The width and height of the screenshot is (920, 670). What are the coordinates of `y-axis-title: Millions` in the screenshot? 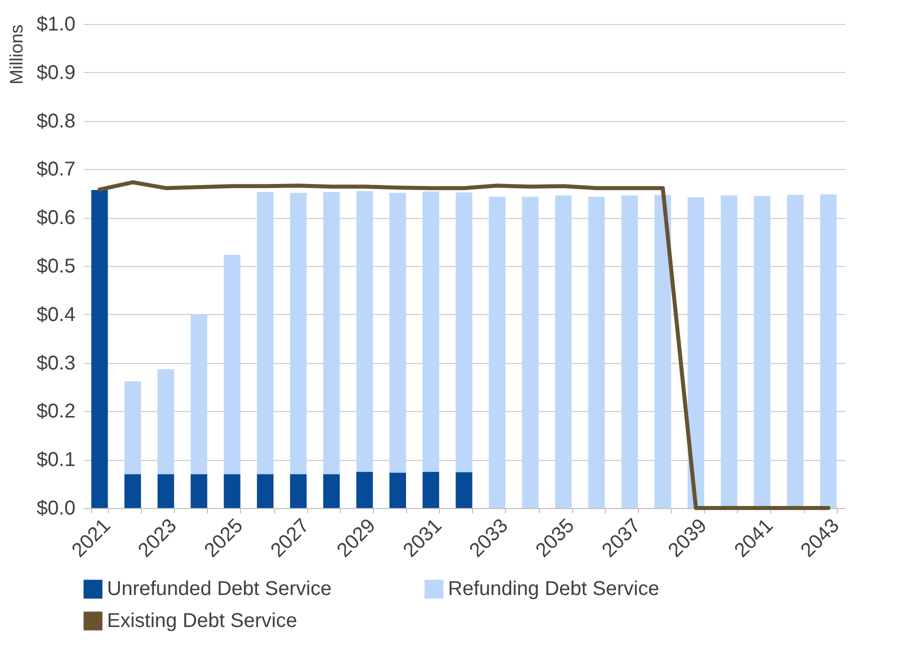 It's located at (16, 54).